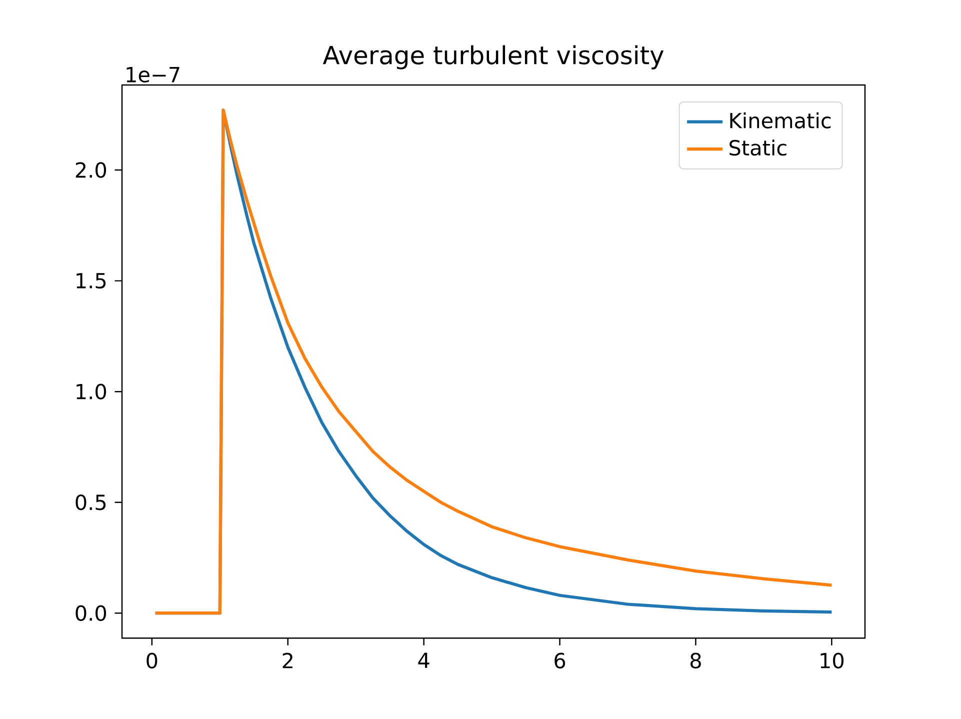 This screenshot has height=719, width=961. I want to click on y-tick-label: 2.0, so click(91, 170).